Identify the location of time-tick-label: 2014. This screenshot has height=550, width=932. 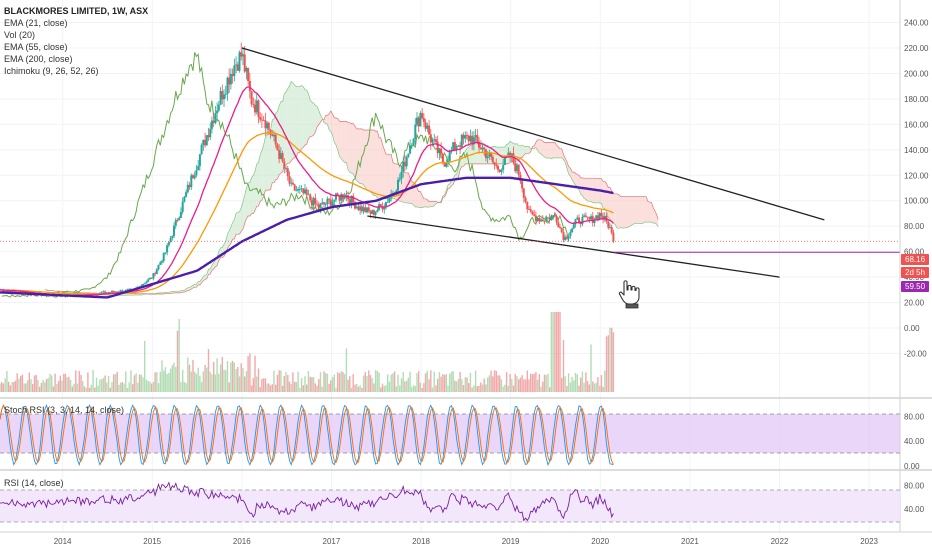
(63, 541).